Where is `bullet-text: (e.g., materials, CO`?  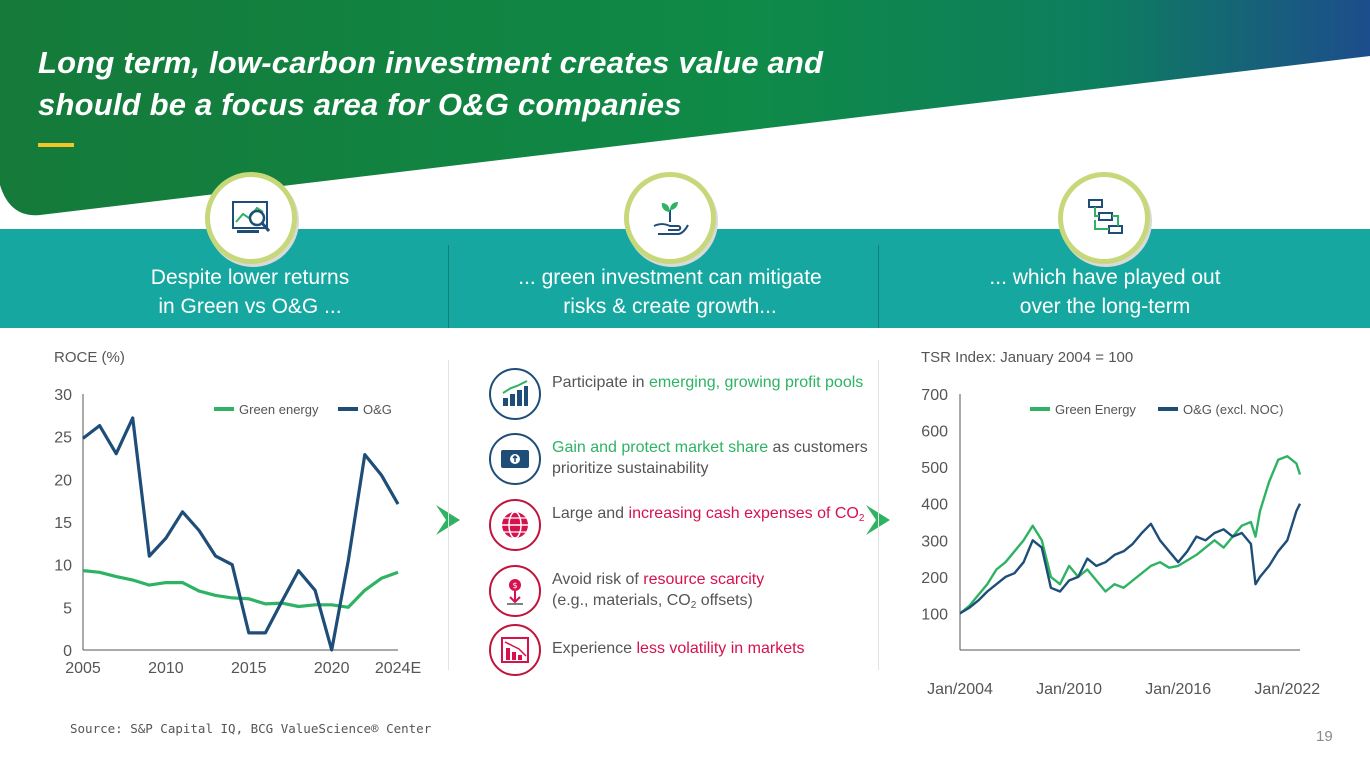 bullet-text: (e.g., materials, CO is located at coordinates (621, 600).